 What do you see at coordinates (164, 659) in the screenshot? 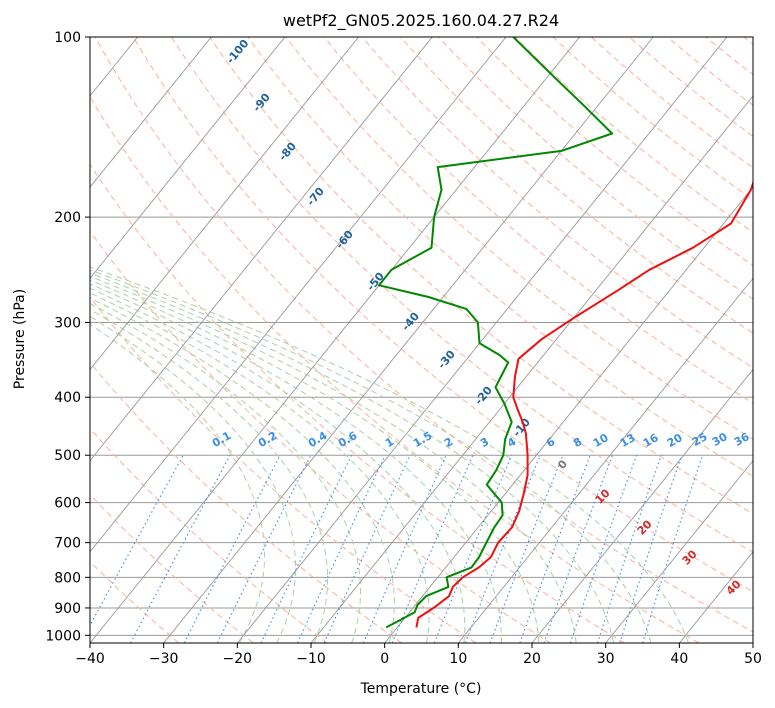
I see `x-tick-label: −30` at bounding box center [164, 659].